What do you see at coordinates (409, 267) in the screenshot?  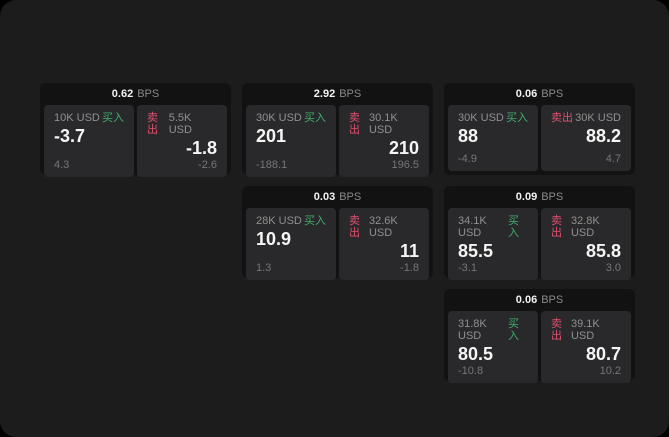 I see `sell-quote-delta: -1.8` at bounding box center [409, 267].